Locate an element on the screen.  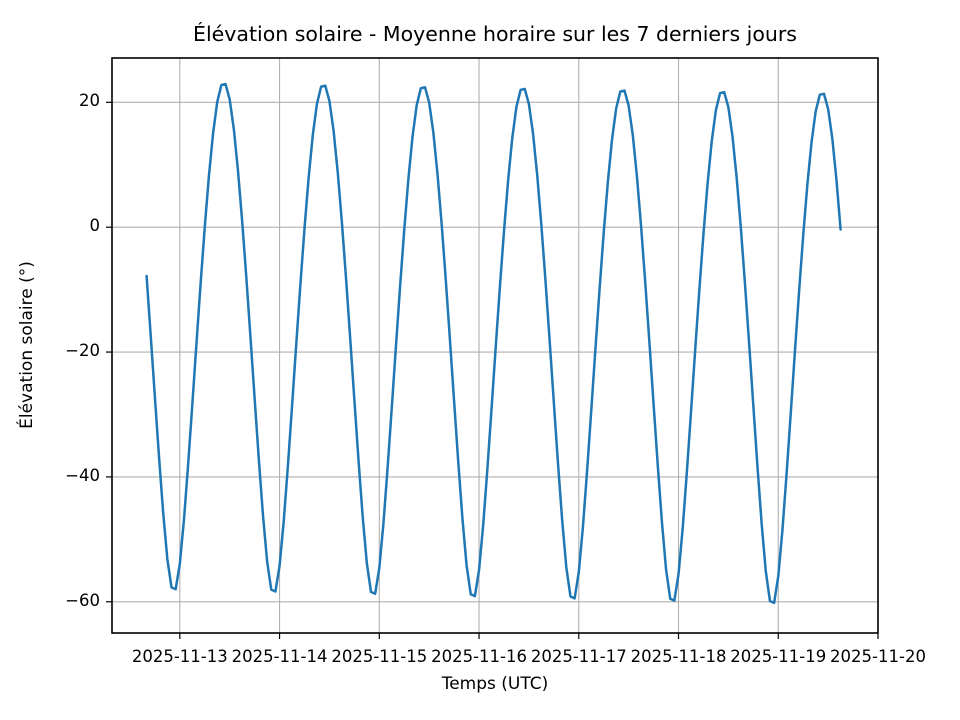
x-tick-label: 2025-11-18 is located at coordinates (678, 656).